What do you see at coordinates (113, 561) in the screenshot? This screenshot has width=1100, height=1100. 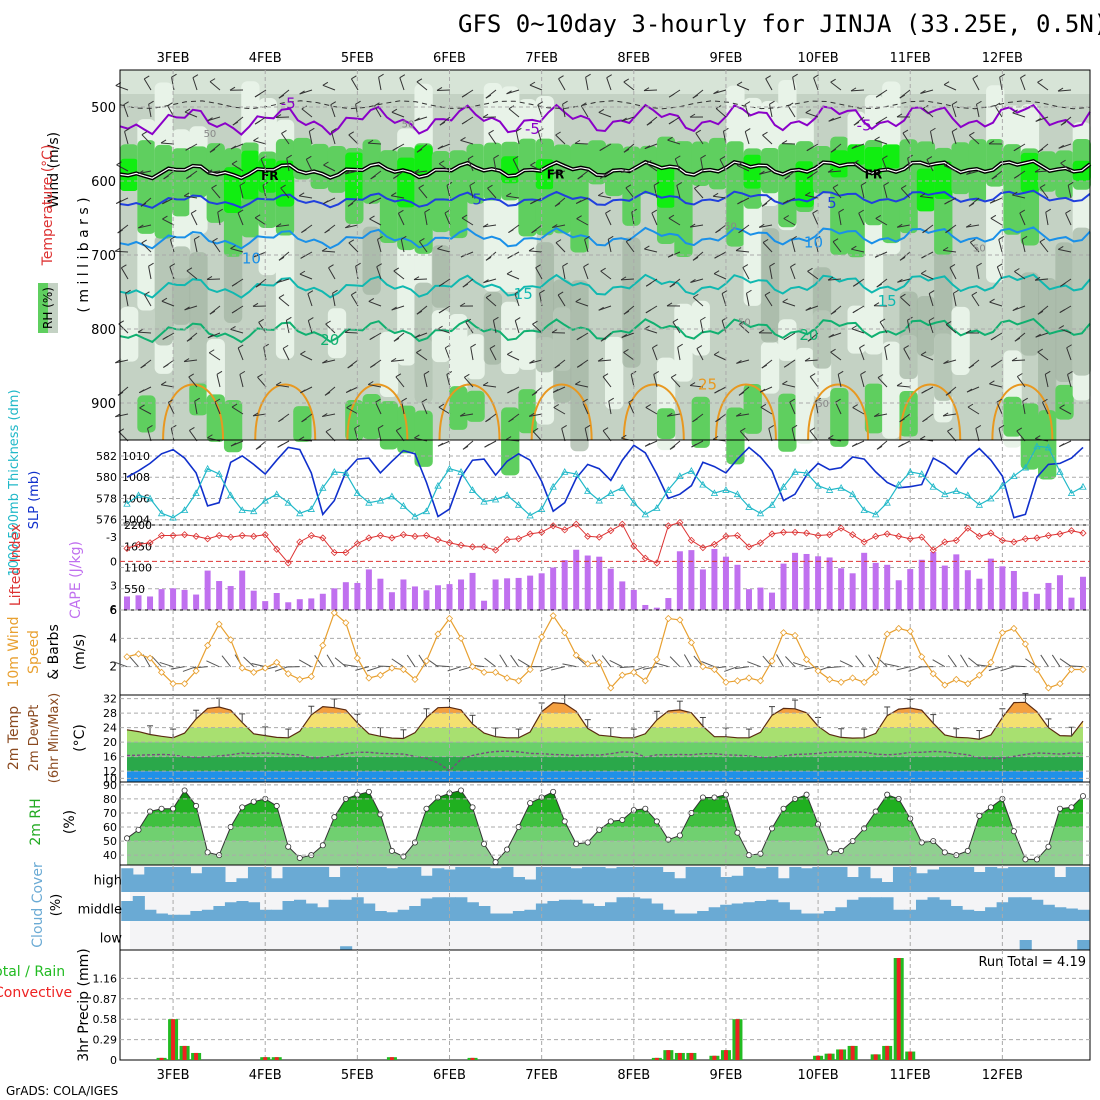 I see `lifted-tick-label: 0` at bounding box center [113, 561].